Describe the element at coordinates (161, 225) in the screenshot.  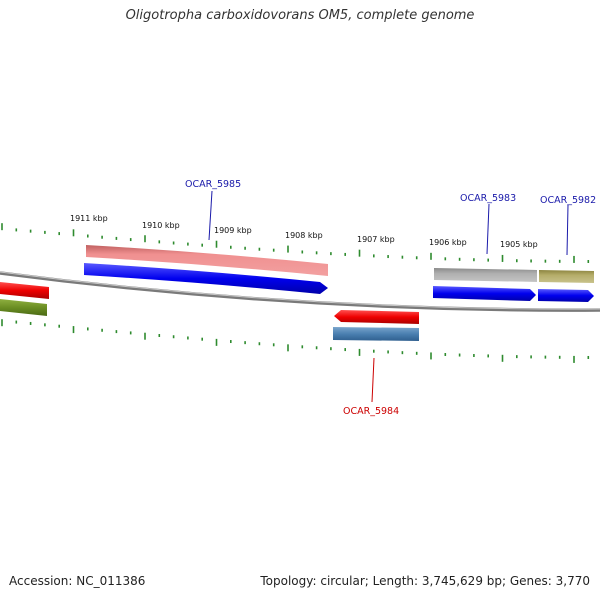
I see `kbp-label: 1910 kbp` at that location.